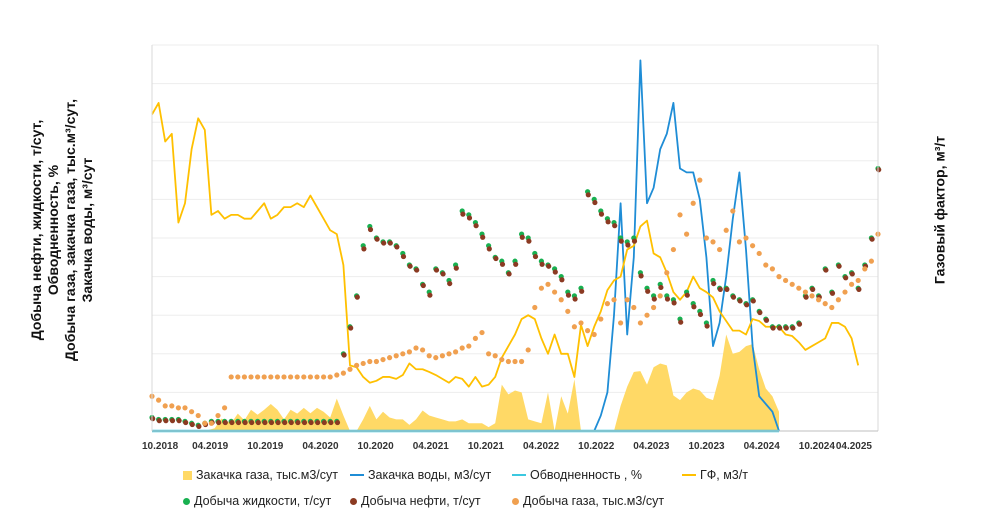  I want to click on legend-label: Добыча нефти, т/сут, so click(421, 501).